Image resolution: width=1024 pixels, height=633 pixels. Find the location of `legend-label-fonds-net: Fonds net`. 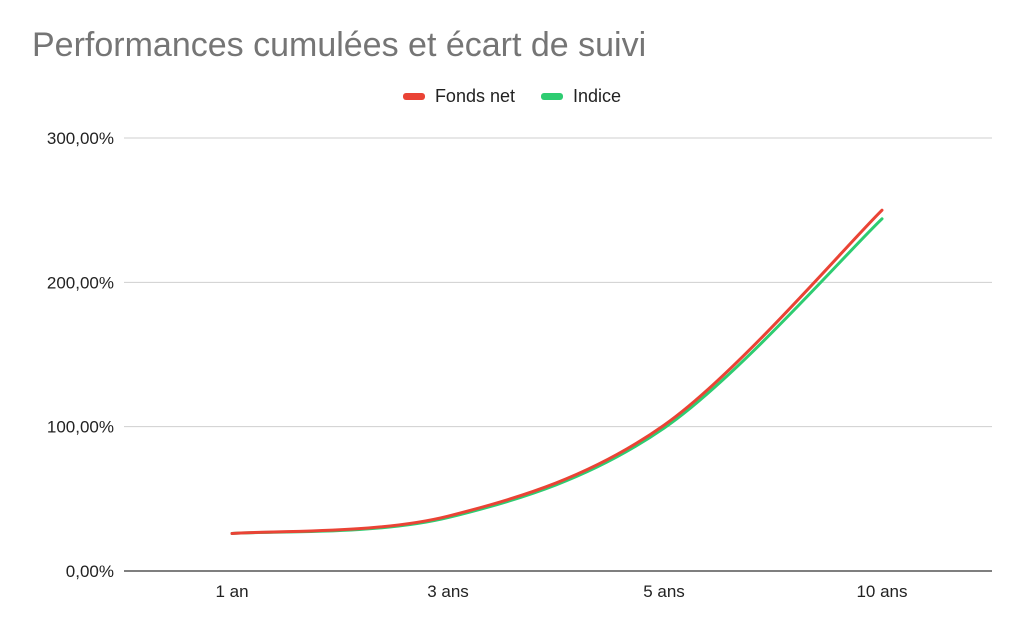

legend-label-fonds-net: Fonds net is located at coordinates (474, 96).